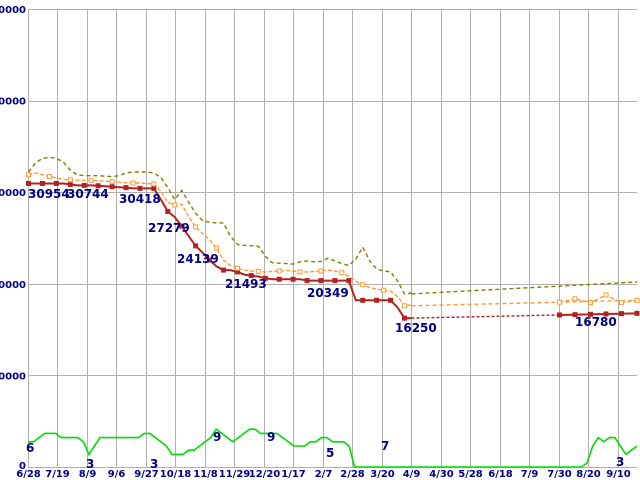  Describe the element at coordinates (330, 453) in the screenshot. I see `volume-value-label: 5` at that location.